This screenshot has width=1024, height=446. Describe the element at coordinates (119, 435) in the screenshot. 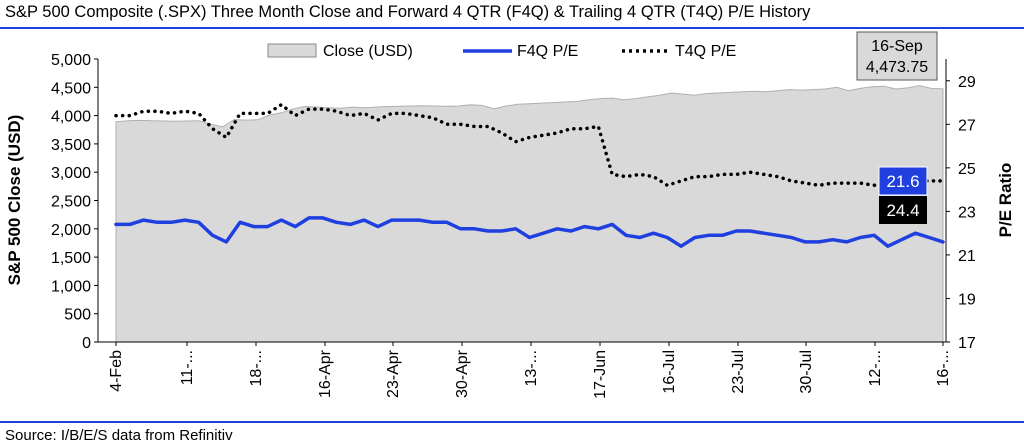

I see `source-note: Source: I/B/E/S data from Refinitiv` at that location.